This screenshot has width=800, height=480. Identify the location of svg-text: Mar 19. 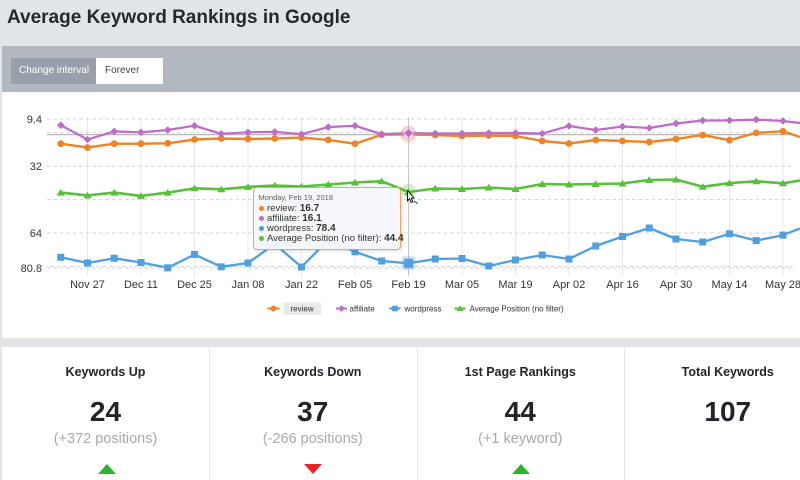
(515, 285).